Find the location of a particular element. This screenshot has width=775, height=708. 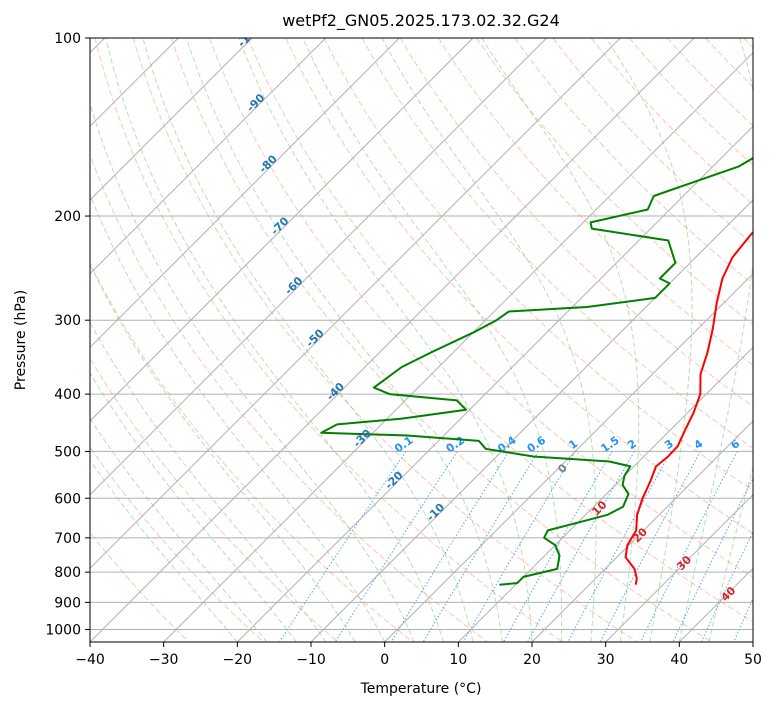

mixing-ratio-label: 4 is located at coordinates (699, 444).